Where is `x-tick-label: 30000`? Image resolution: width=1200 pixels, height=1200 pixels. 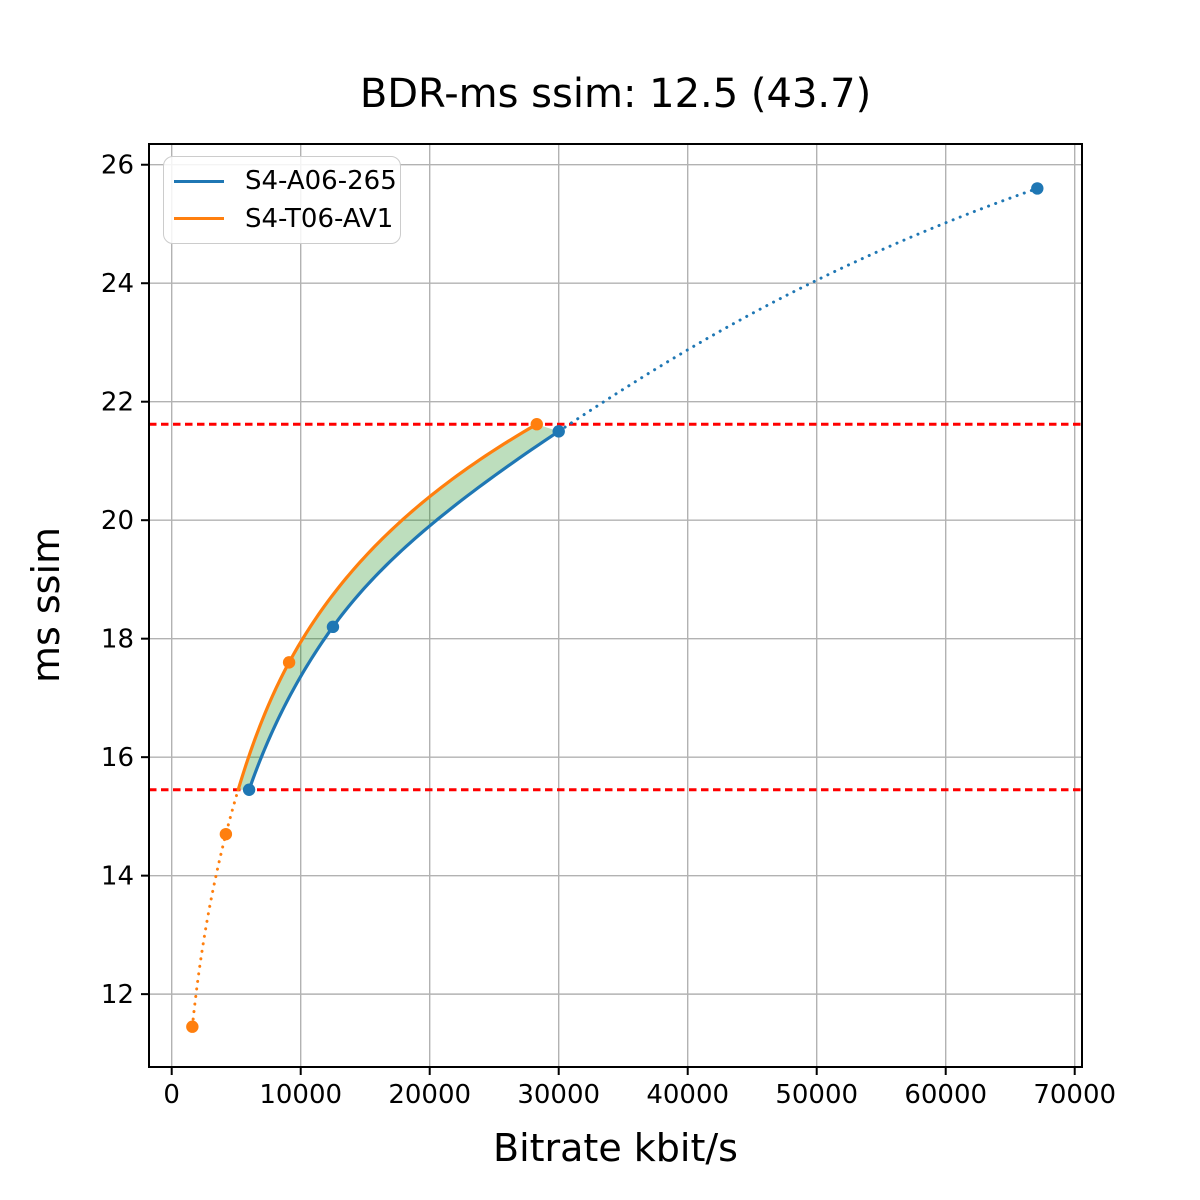
x-tick-label: 30000 is located at coordinates (558, 1095).